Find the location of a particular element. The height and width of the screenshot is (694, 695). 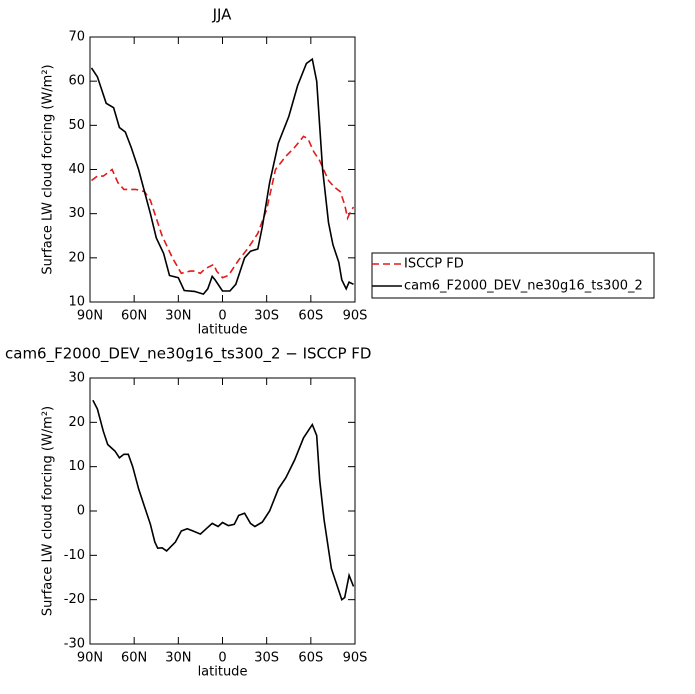

y-tick-label: -30 is located at coordinates (74, 644).